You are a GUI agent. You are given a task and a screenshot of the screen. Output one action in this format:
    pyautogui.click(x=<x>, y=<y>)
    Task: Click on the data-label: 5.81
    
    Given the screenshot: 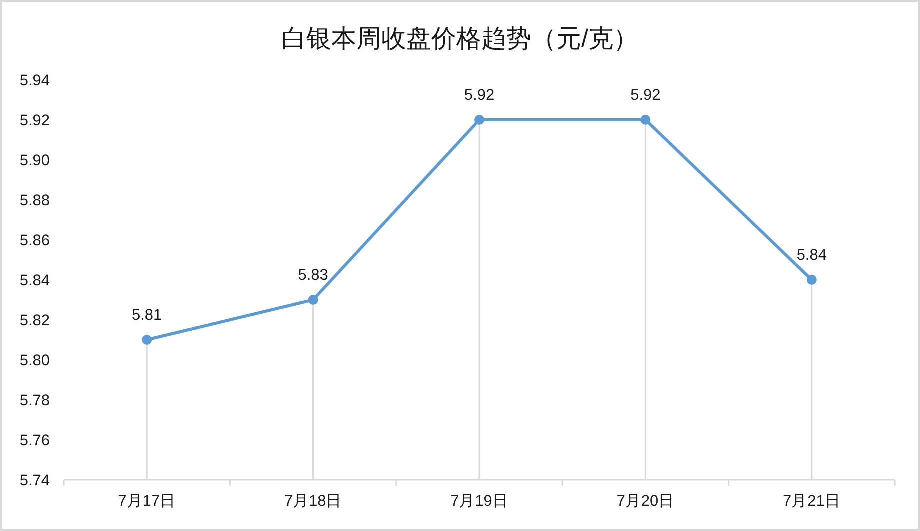 What is the action you would take?
    pyautogui.click(x=147, y=315)
    